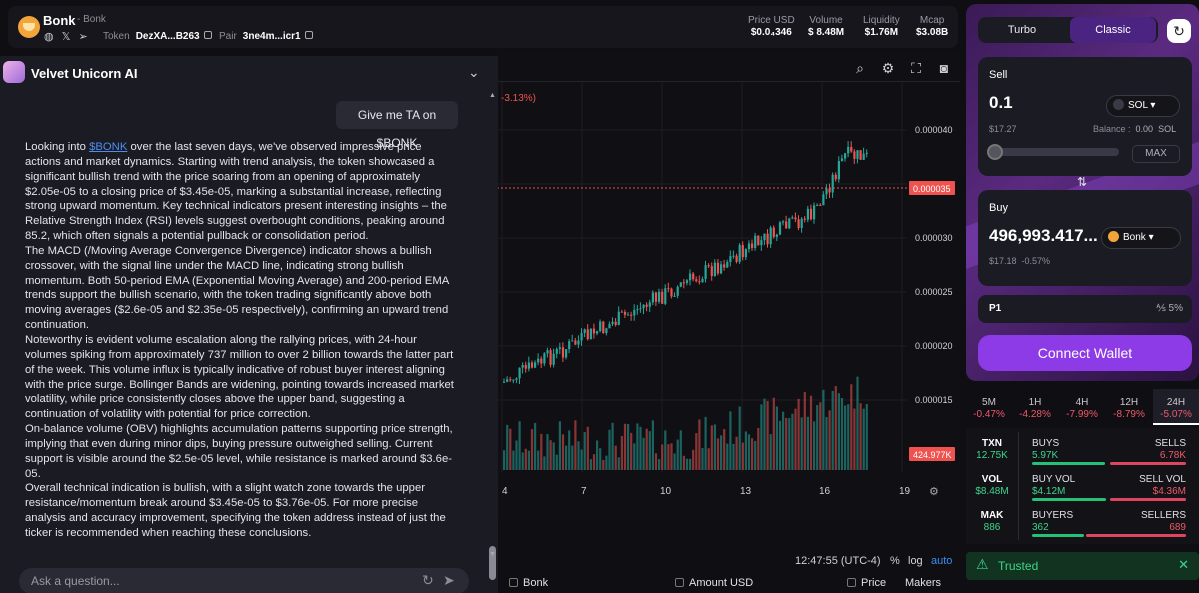 The width and height of the screenshot is (1199, 593). I want to click on percent-toggle: %, so click(895, 561).